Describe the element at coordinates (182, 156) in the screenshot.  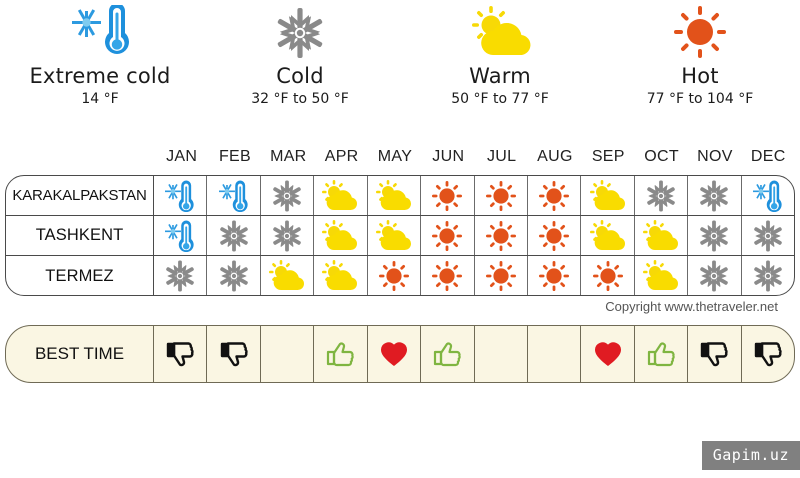
I see `month-header-jan: JAN` at that location.